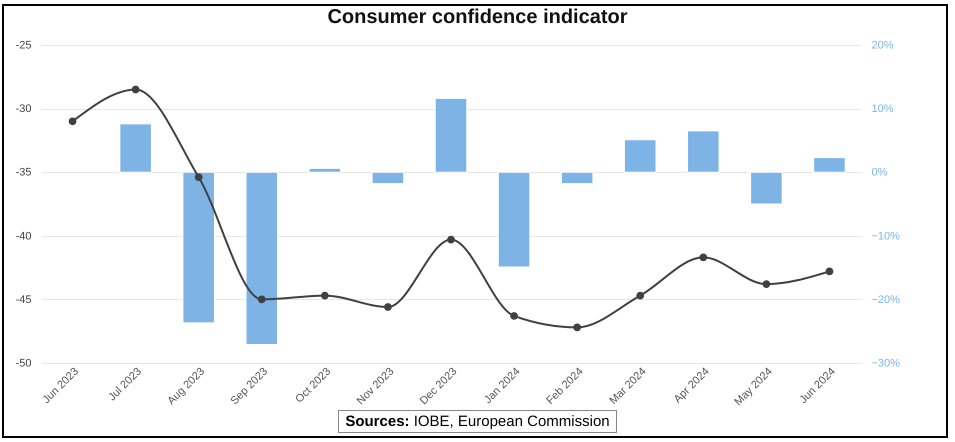  What do you see at coordinates (24, 300) in the screenshot?
I see `y-tick-label: -45` at bounding box center [24, 300].